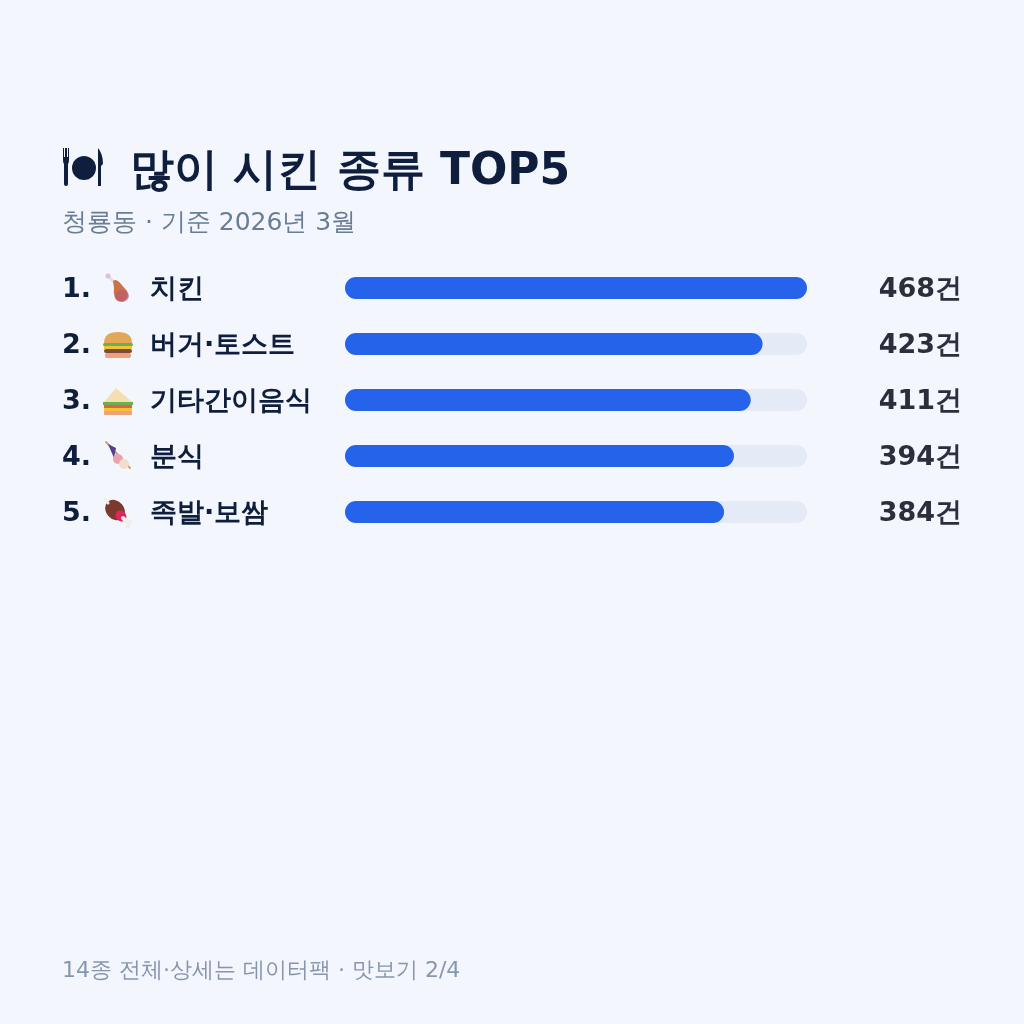 The height and width of the screenshot is (1024, 1024). What do you see at coordinates (920, 512) in the screenshot?
I see `data-label: 384건` at bounding box center [920, 512].